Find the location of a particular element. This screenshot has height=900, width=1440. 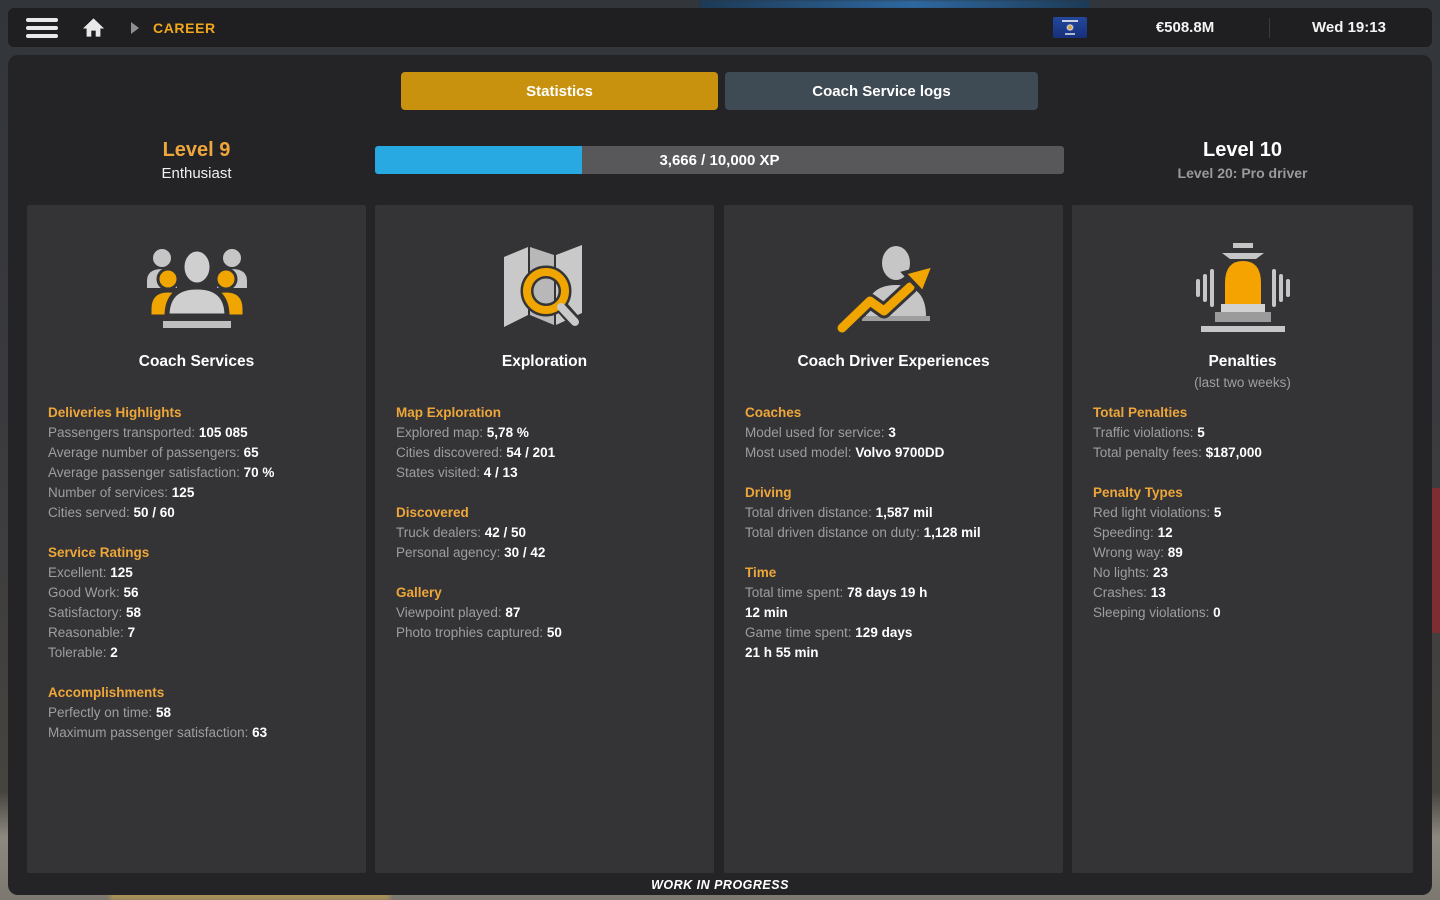

stat-line: Photo trophies captured: 50 is located at coordinates (479, 632).